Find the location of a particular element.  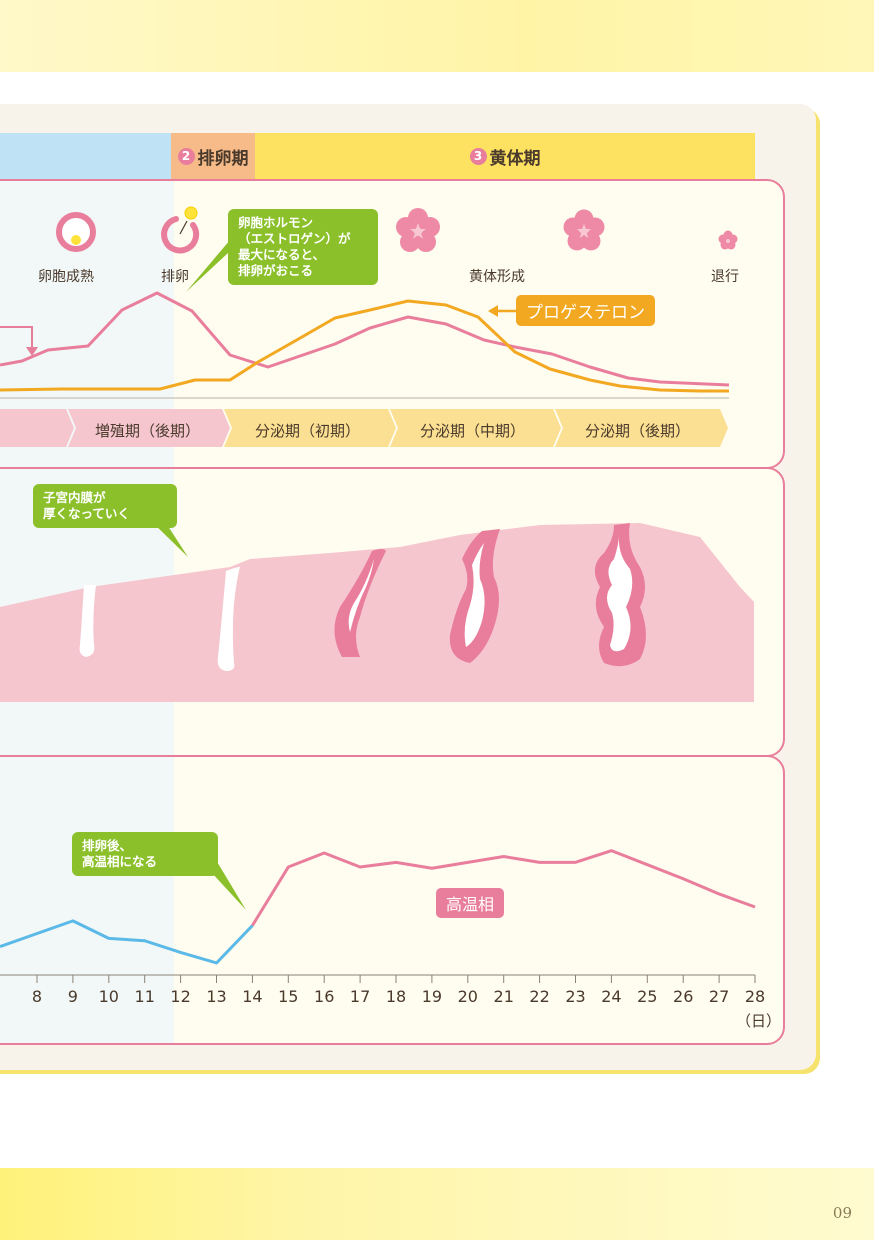

body-temperature-chart is located at coordinates (378, 916).